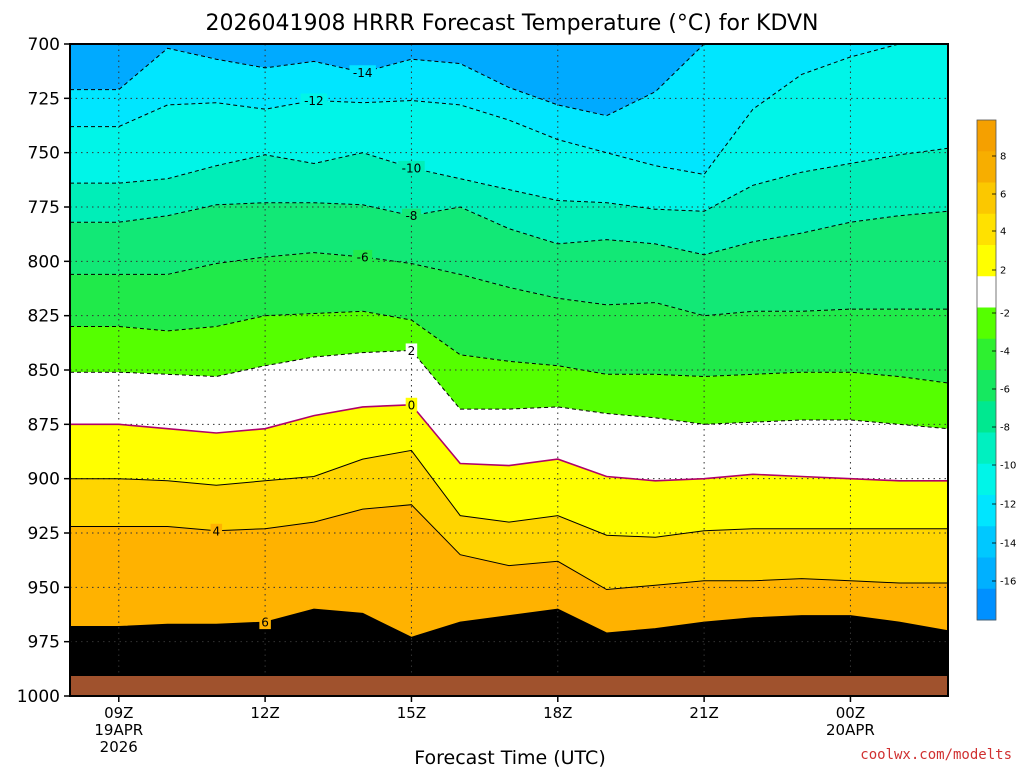 Image resolution: width=1024 pixels, height=768 pixels. Describe the element at coordinates (44, 425) in the screenshot. I see `y-tick-label: 875` at that location.